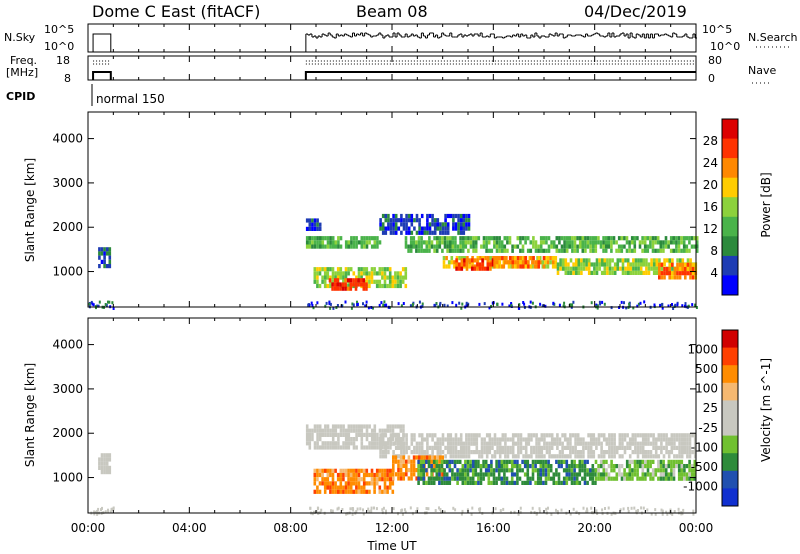 This screenshot has height=554, width=800. Describe the element at coordinates (715, 60) in the screenshot. I see `nave-tick-top: 80` at that location.